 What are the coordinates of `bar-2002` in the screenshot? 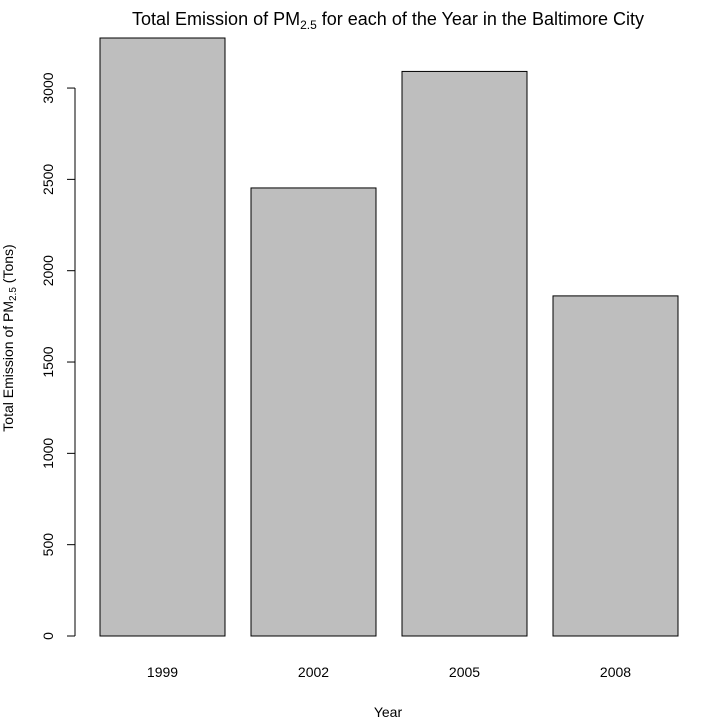 It's located at (313, 412).